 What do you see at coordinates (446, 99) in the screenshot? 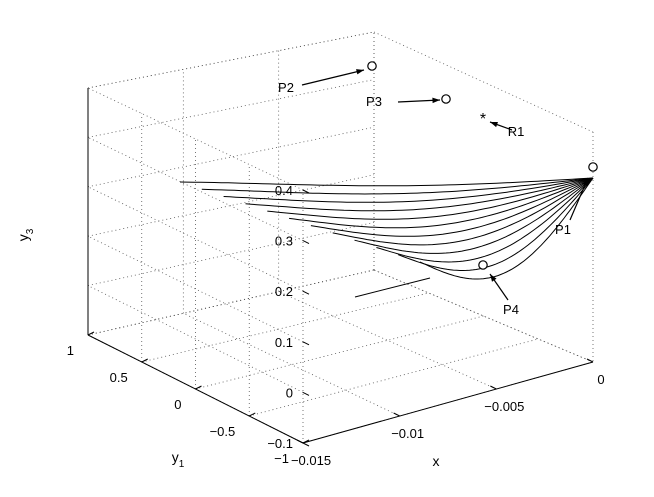
I see `marker-p3` at bounding box center [446, 99].